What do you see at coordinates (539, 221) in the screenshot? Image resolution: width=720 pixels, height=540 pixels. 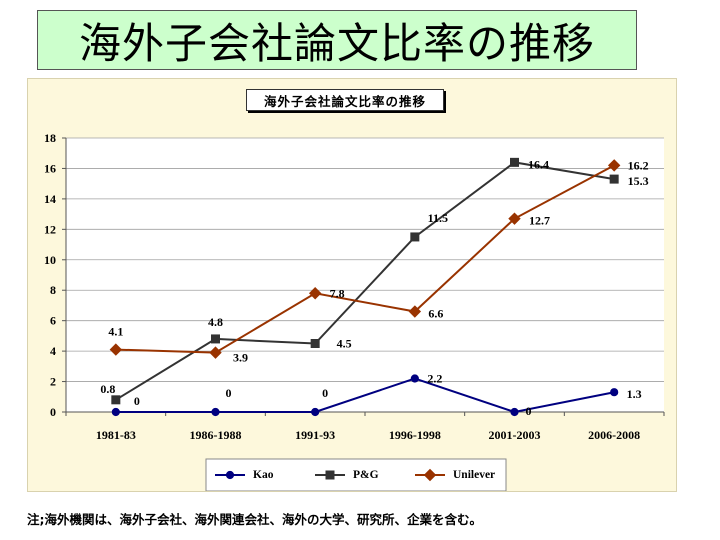 I see `unilever-data-label: 12.7` at bounding box center [539, 221].